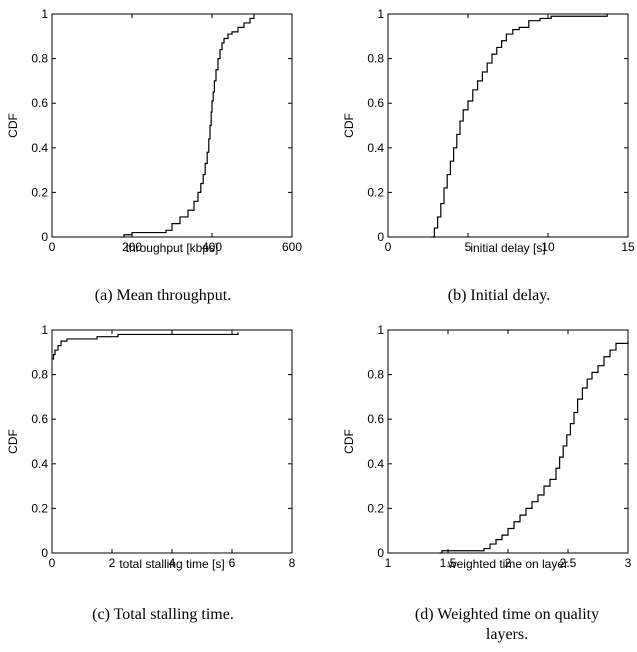  I want to click on x-tick-label: 200, so click(132, 247).